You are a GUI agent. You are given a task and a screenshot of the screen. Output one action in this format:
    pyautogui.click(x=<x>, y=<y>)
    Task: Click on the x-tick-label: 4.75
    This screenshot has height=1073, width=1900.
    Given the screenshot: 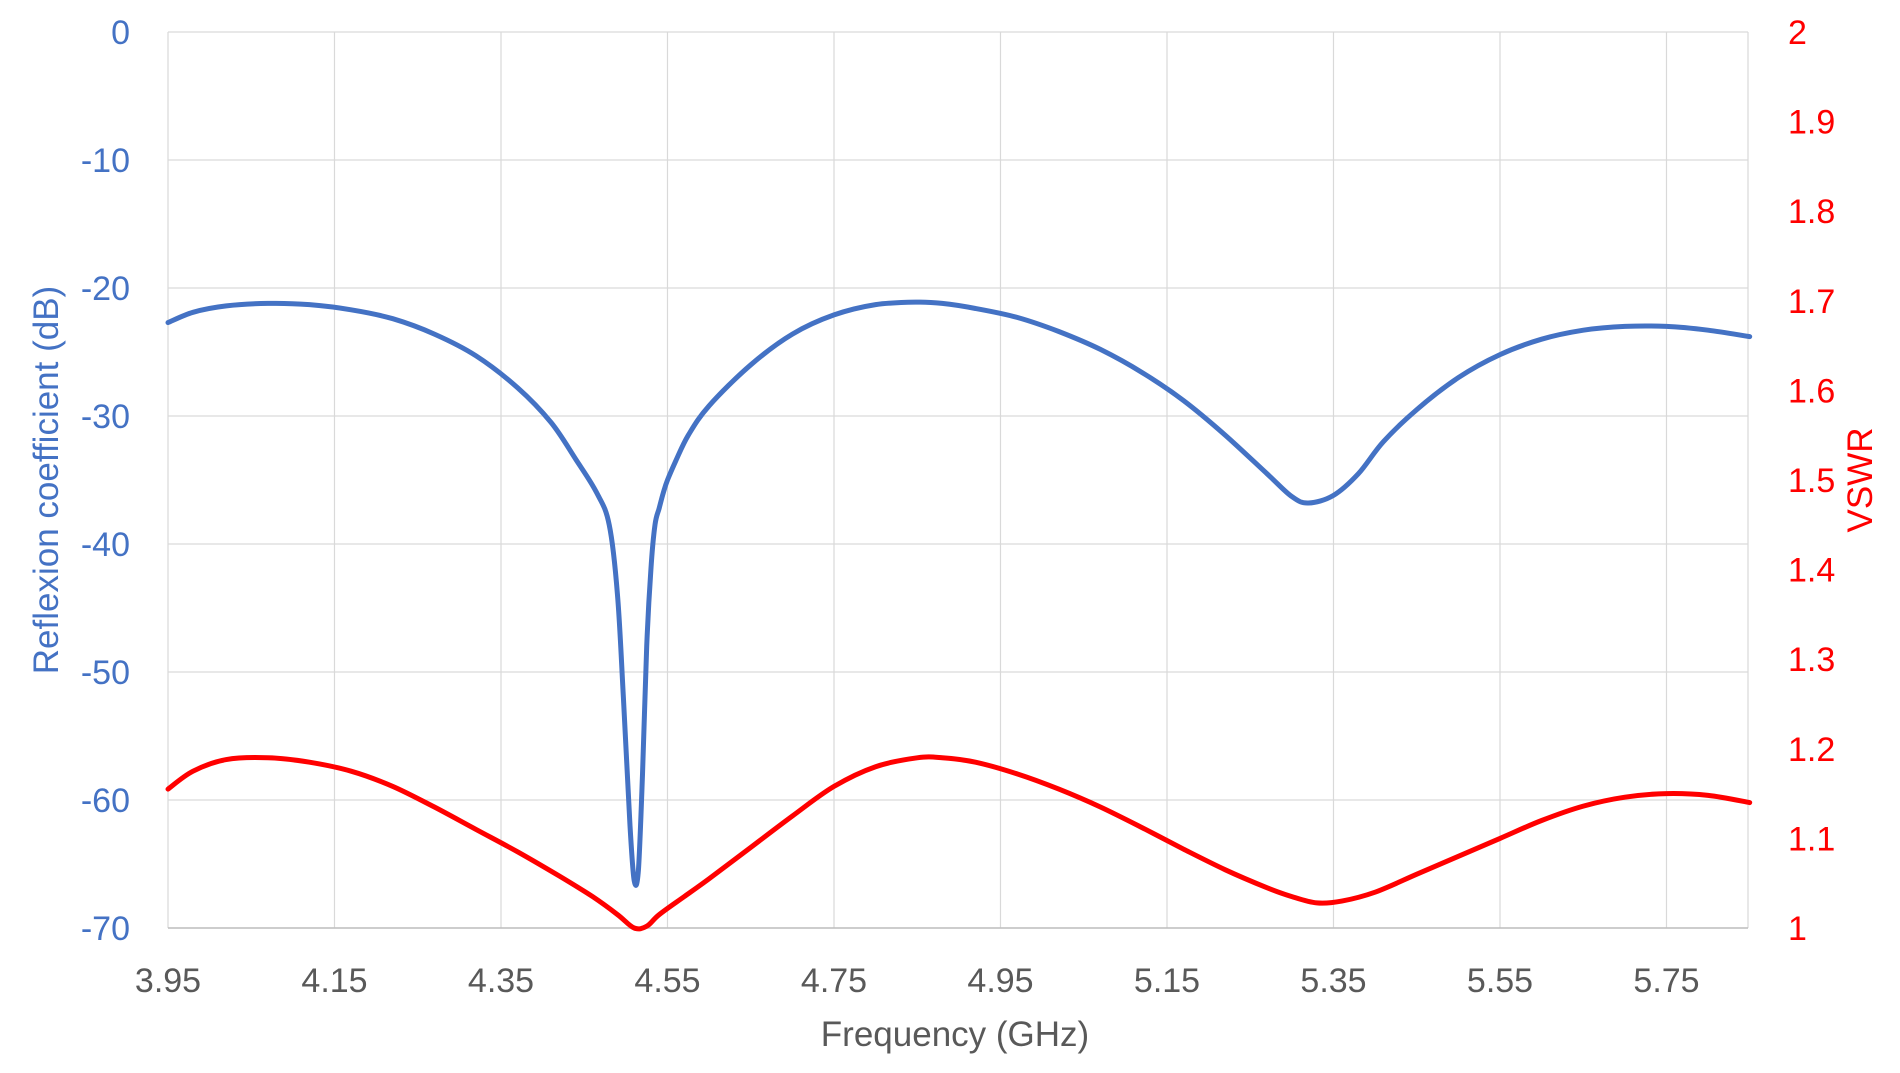 What is the action you would take?
    pyautogui.click(x=834, y=981)
    